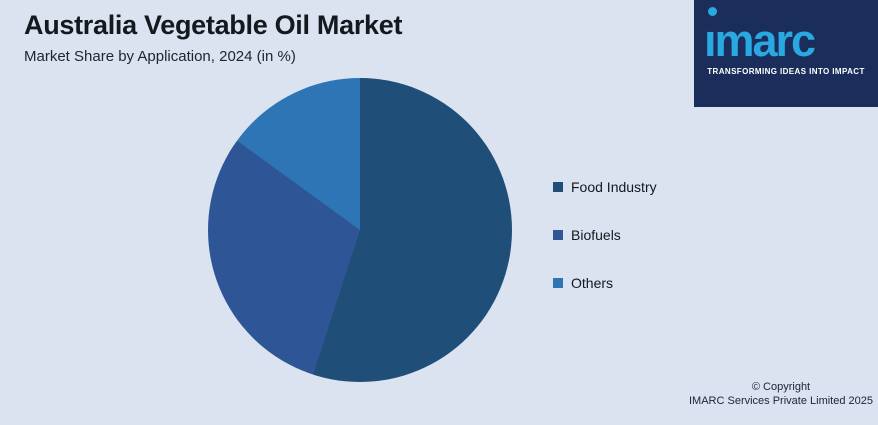 The image size is (878, 425). What do you see at coordinates (596, 234) in the screenshot?
I see `legend-label: Biofuels` at bounding box center [596, 234].